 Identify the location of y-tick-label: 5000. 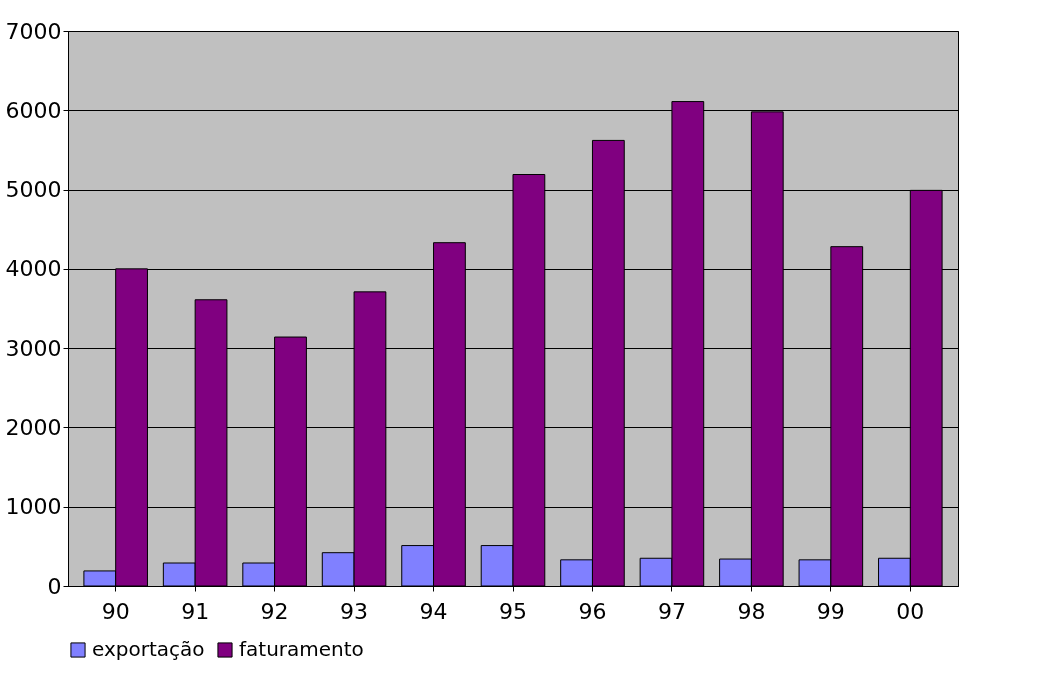
(33, 190).